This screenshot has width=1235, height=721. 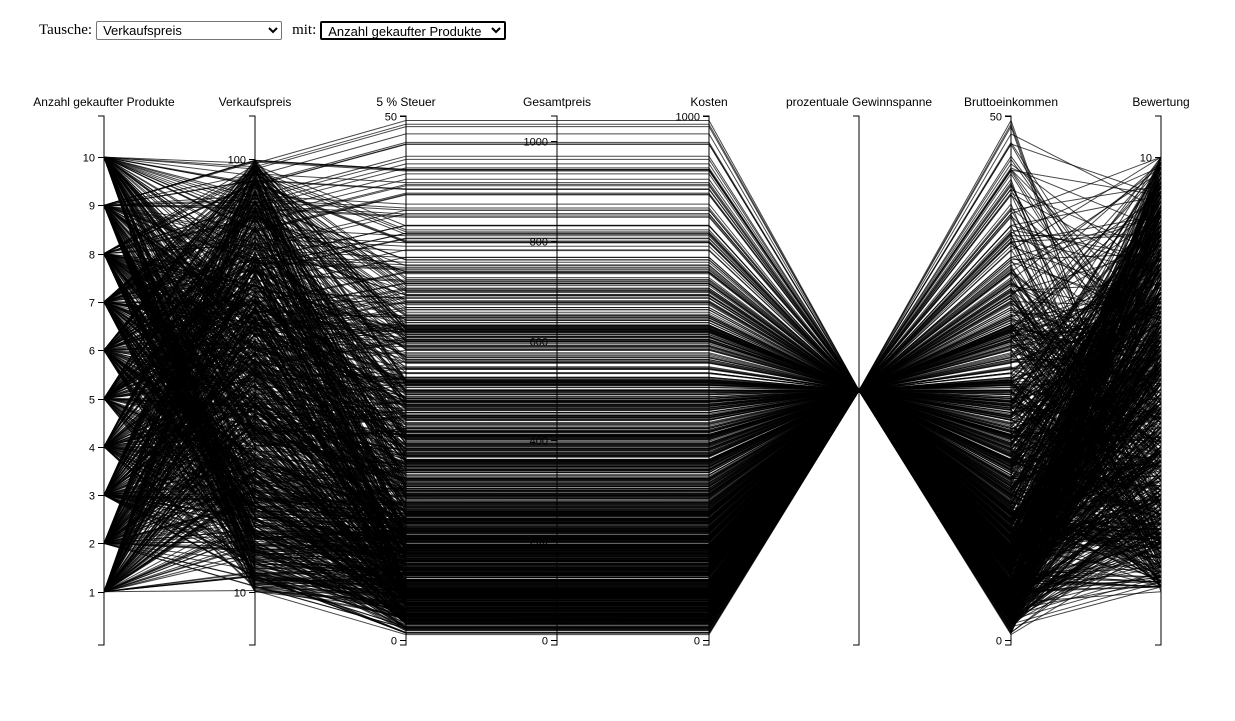 I want to click on axis-title: Kosten, so click(x=708, y=102).